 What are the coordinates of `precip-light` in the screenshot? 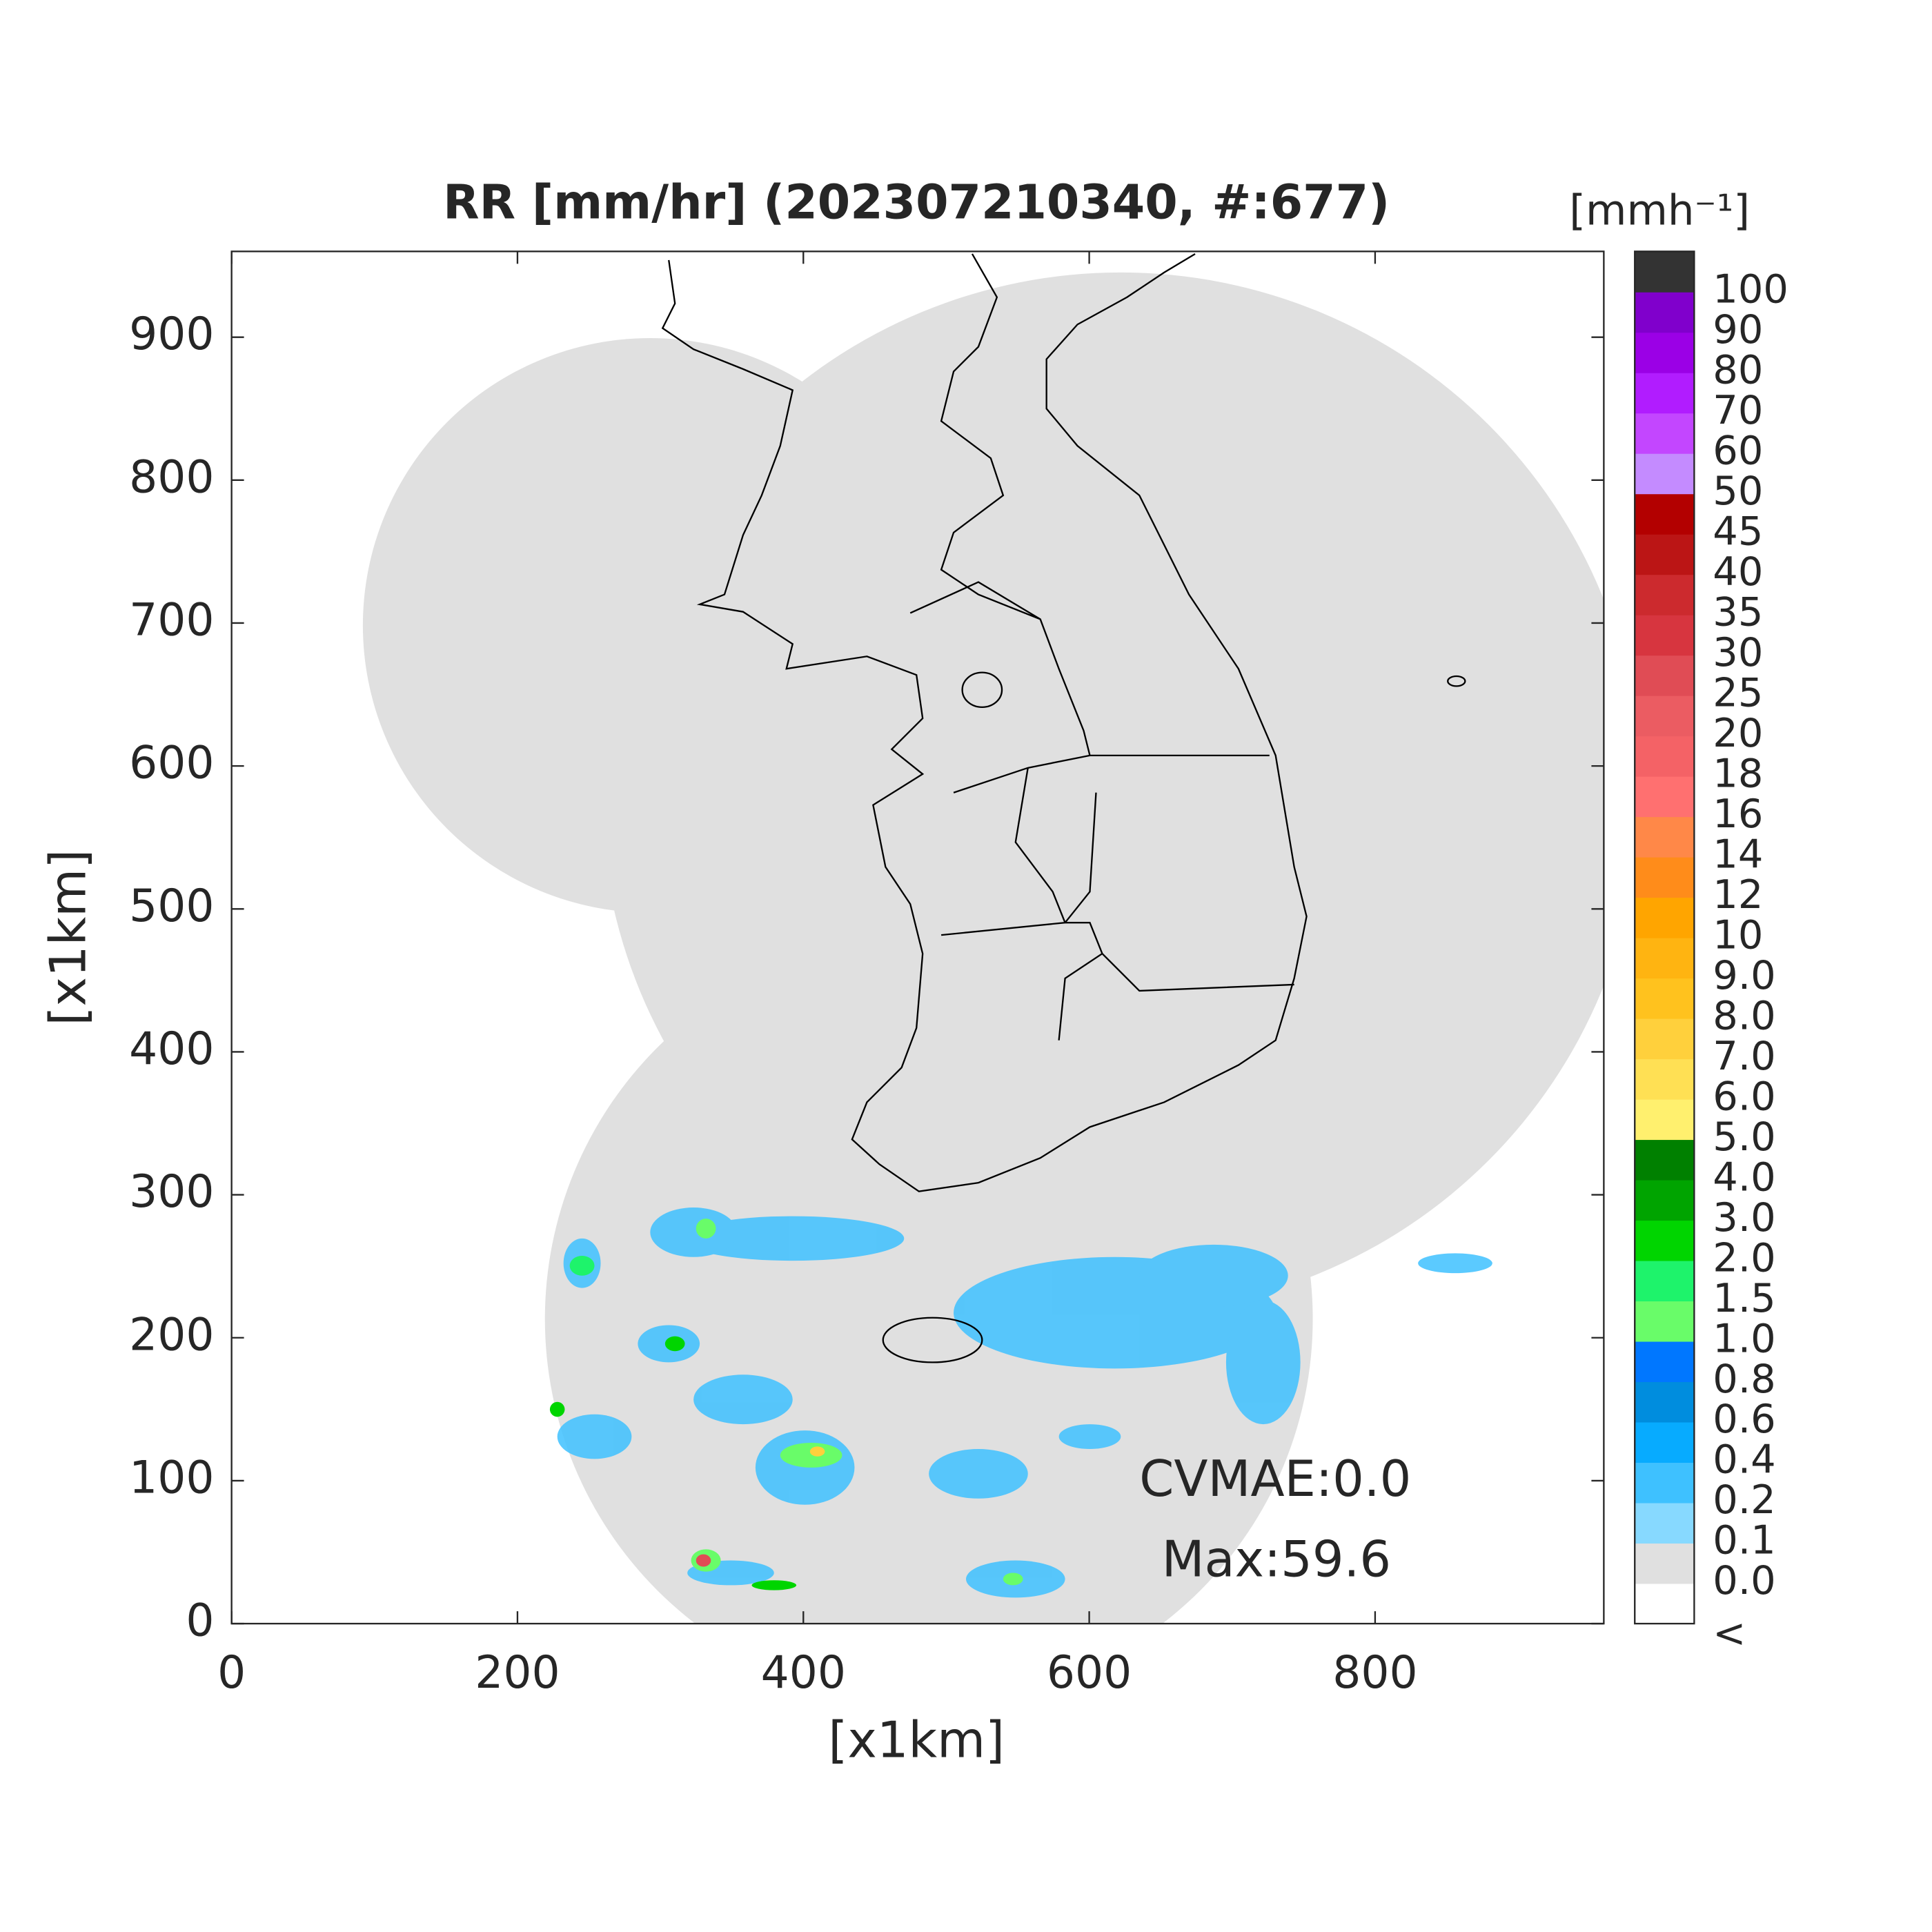 It's located at (1024, 1403).